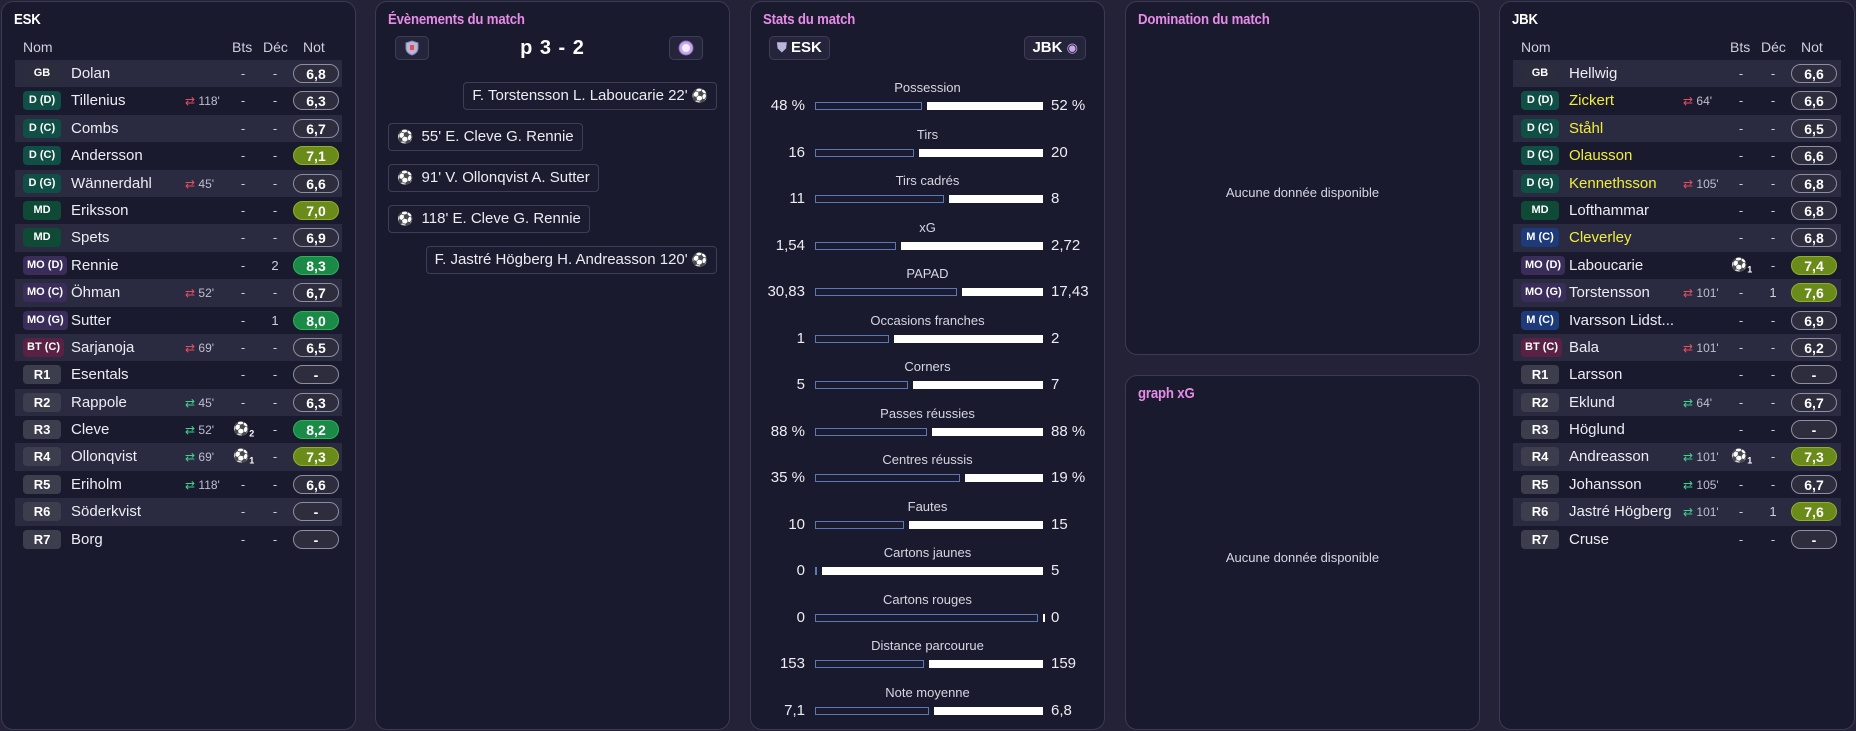  I want to click on player-row: R3 Höglund - - -, so click(1677, 429).